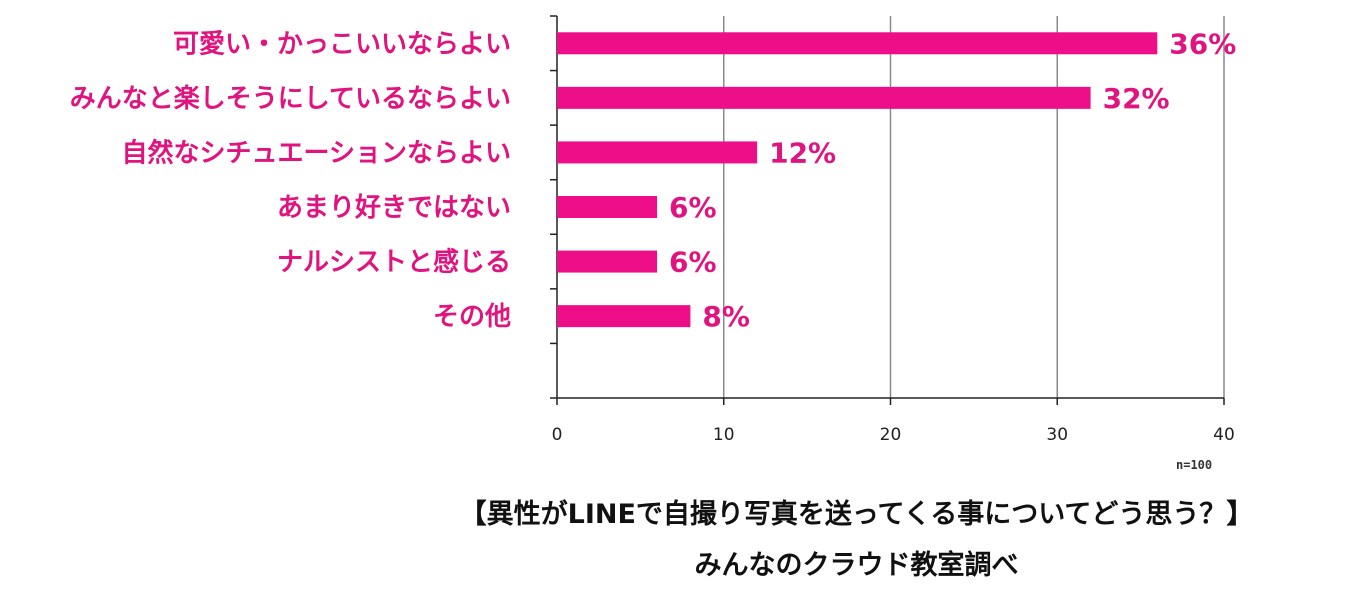  I want to click on value-label: 12%, so click(802, 152).